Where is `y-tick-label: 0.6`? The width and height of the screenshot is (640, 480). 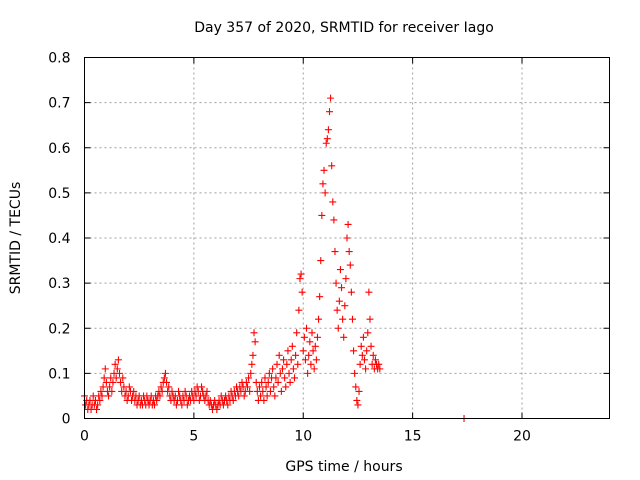
y-tick-label: 0.6 is located at coordinates (59, 149).